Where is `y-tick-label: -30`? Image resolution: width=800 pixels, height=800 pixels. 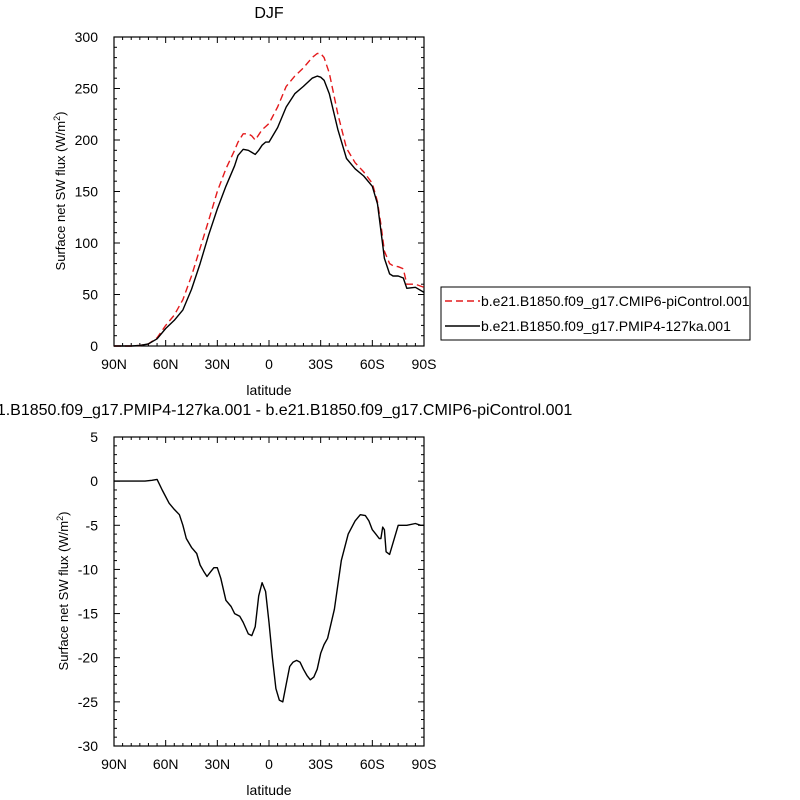 y-tick-label: -30 is located at coordinates (88, 746).